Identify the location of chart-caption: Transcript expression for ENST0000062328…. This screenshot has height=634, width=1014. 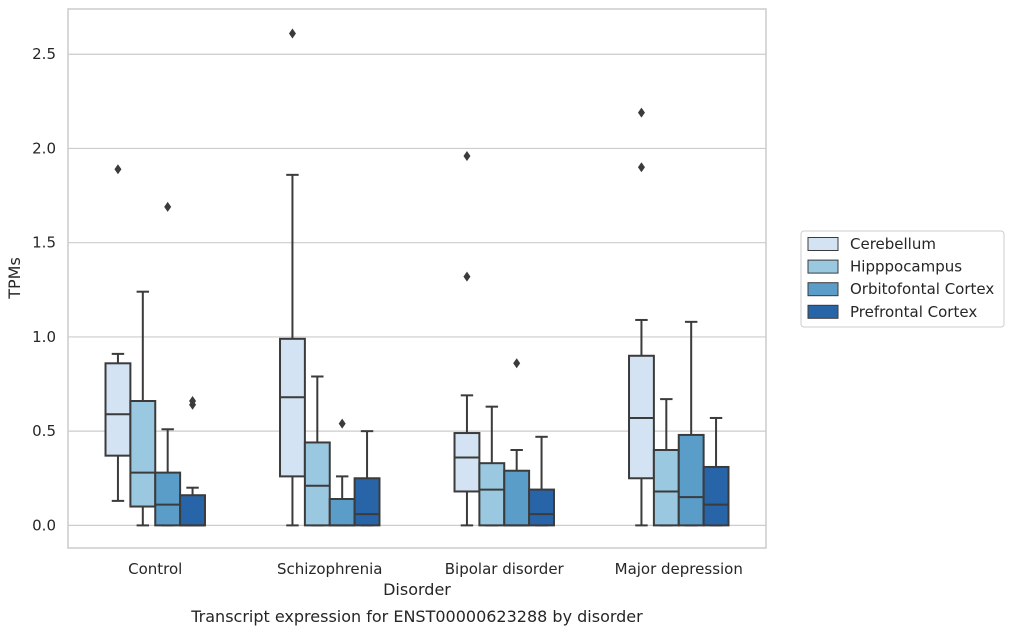
(416, 616).